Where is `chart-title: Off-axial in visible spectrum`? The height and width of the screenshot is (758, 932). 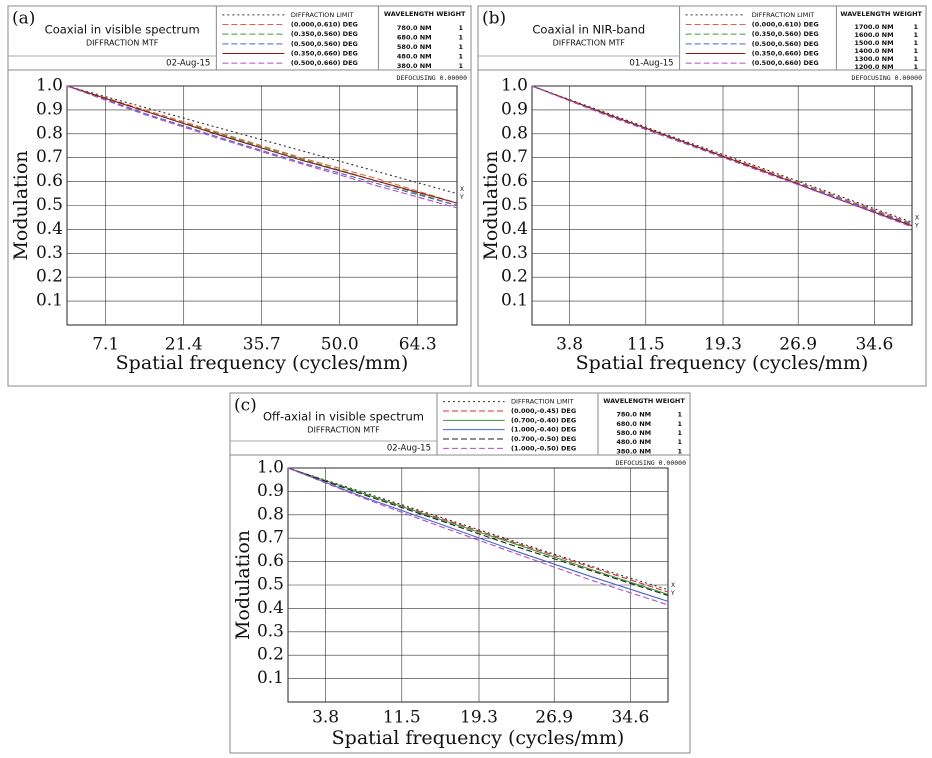 chart-title: Off-axial in visible spectrum is located at coordinates (343, 417).